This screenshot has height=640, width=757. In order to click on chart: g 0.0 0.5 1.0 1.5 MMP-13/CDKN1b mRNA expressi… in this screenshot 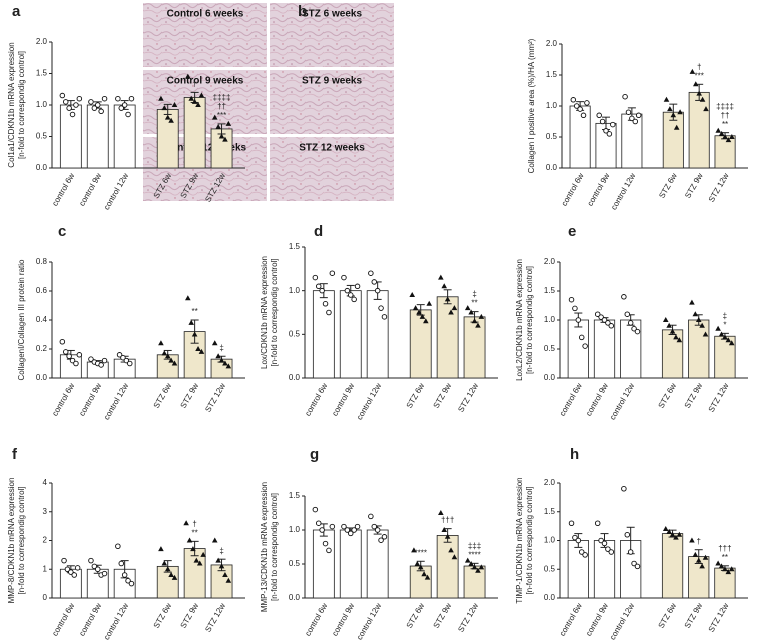, I will do `click(379, 543)`.